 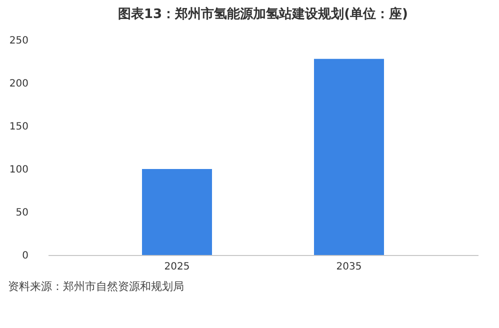 What do you see at coordinates (18, 170) in the screenshot?
I see `y-tick-label: 100` at bounding box center [18, 170].